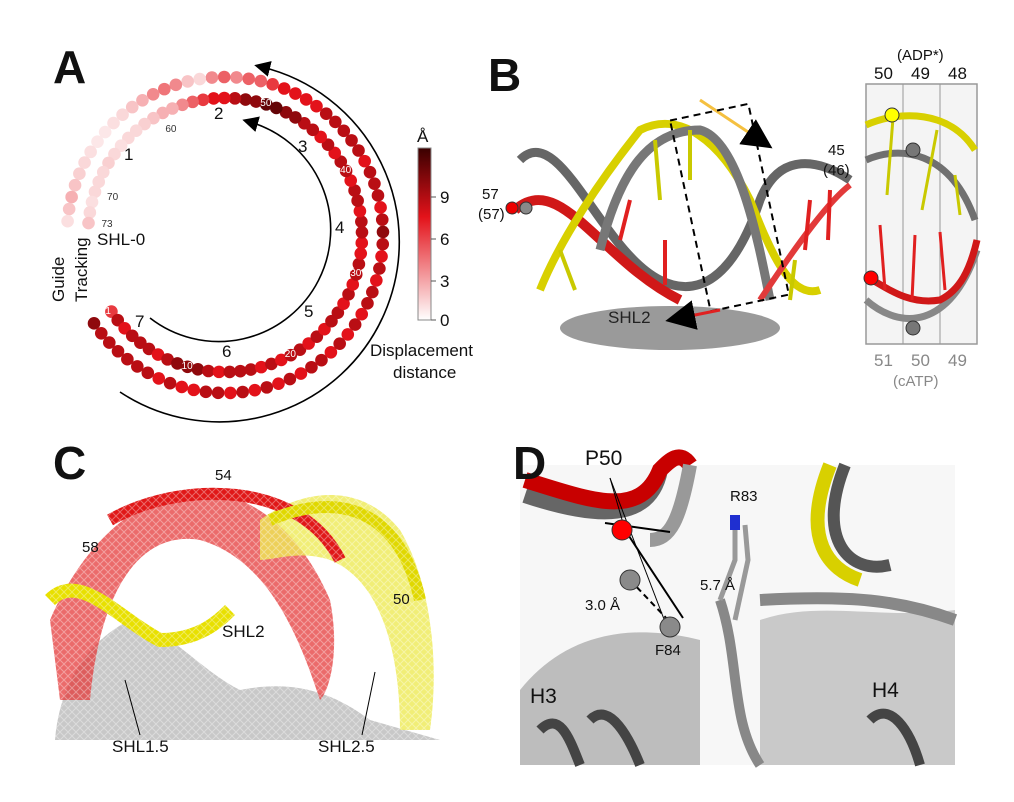  I want to click on dna-cartoon-b, so click(679, 224).